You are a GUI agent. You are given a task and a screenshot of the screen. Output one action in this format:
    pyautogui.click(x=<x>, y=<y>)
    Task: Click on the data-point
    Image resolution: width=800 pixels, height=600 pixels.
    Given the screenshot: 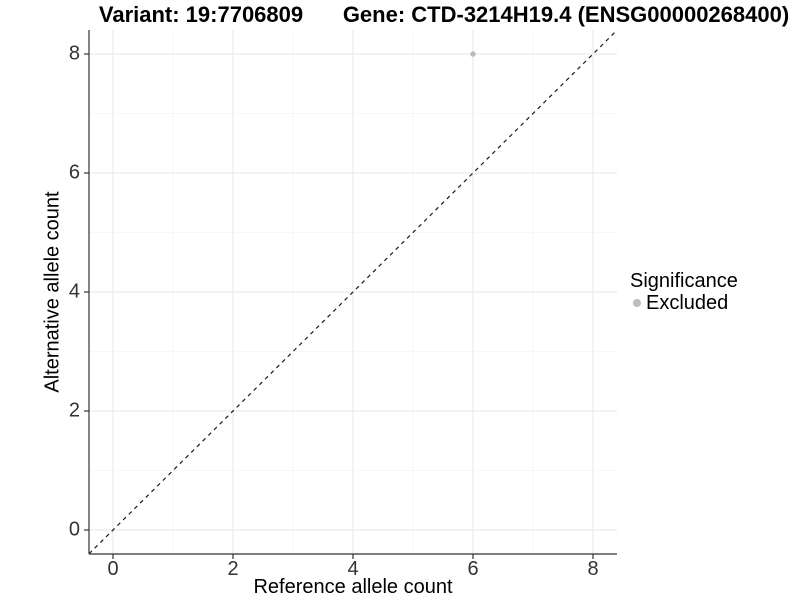 What is the action you would take?
    pyautogui.click(x=473, y=54)
    